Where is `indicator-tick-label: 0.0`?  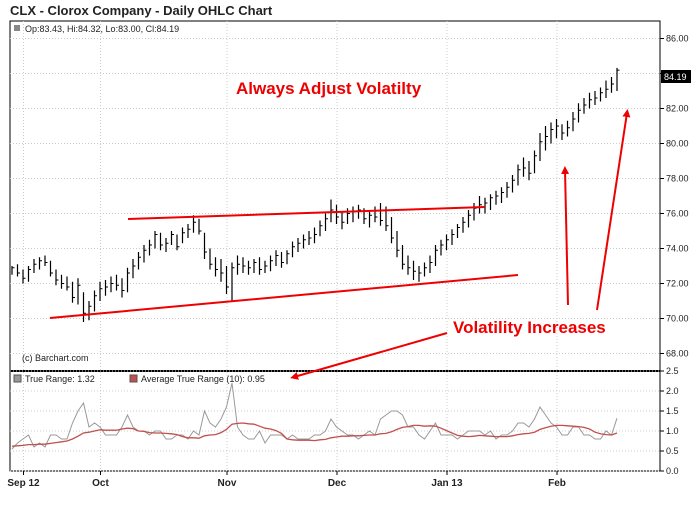 indicator-tick-label: 0.0 is located at coordinates (672, 471).